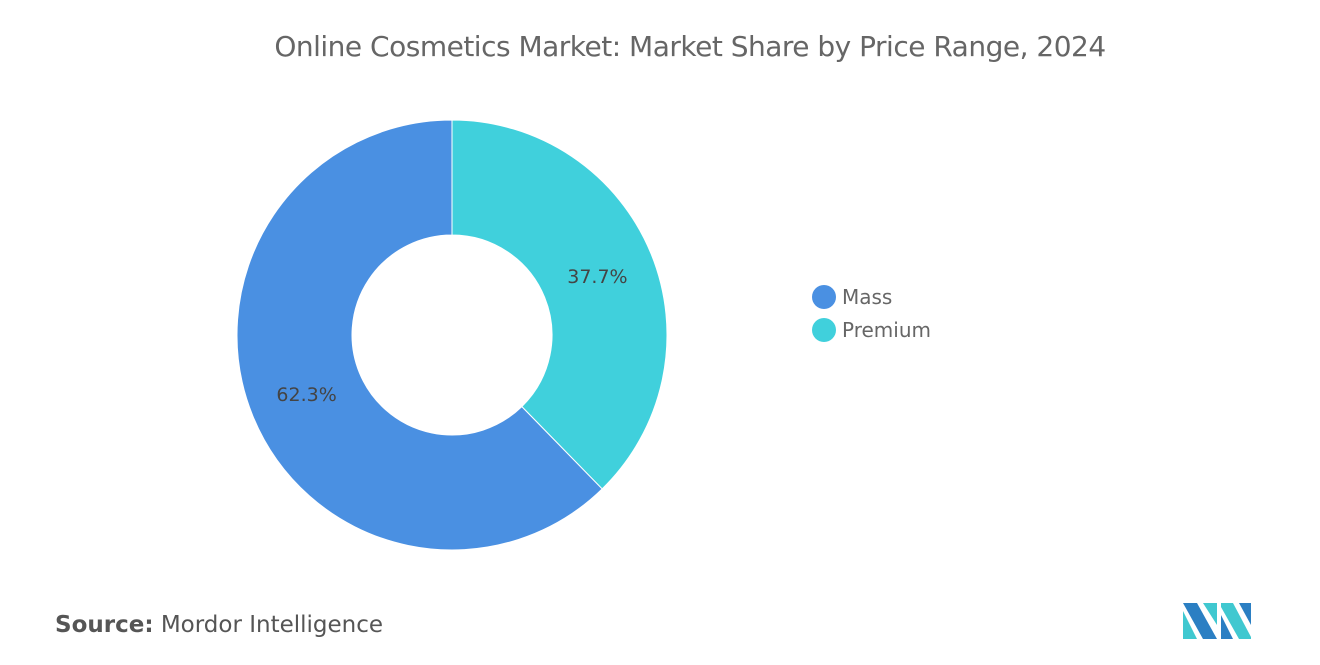 Image resolution: width=1320 pixels, height=665 pixels. Describe the element at coordinates (867, 297) in the screenshot. I see `legend-label: Mass` at that location.